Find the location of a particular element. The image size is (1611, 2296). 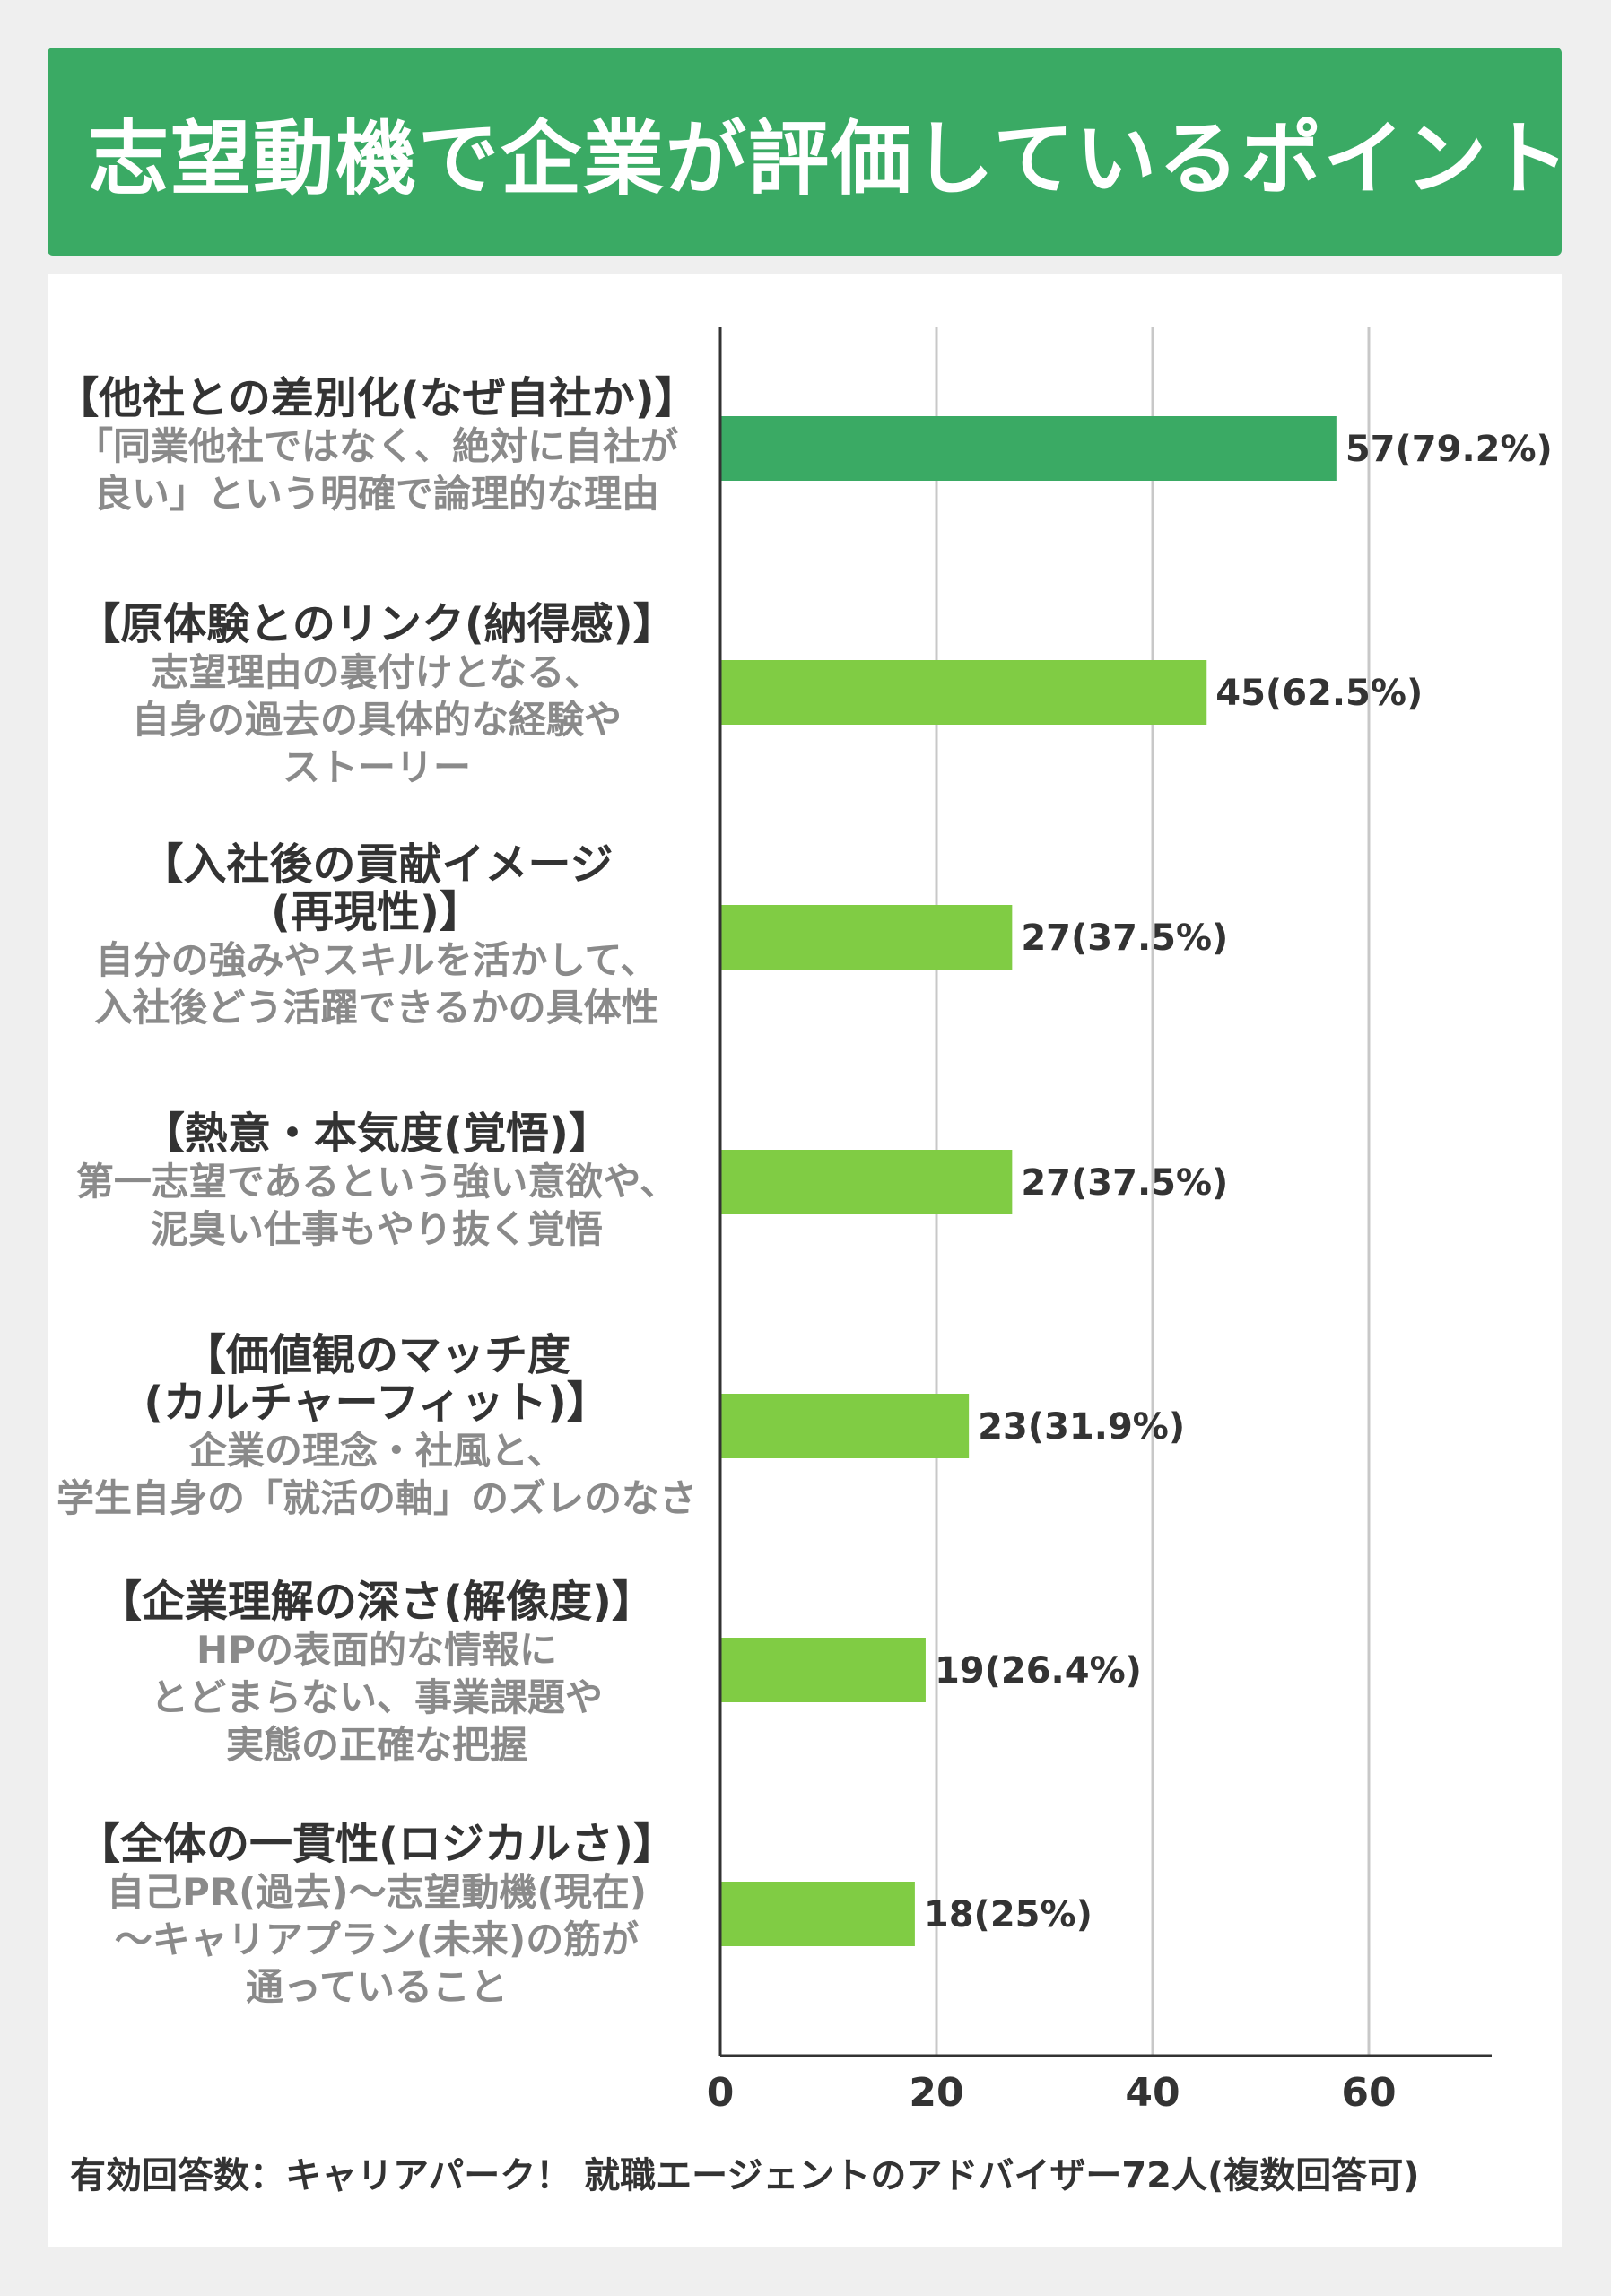

category-description: 自分の強みやスキルを活かして、 入社後どう活躍できるかの具体性 is located at coordinates (376, 984).